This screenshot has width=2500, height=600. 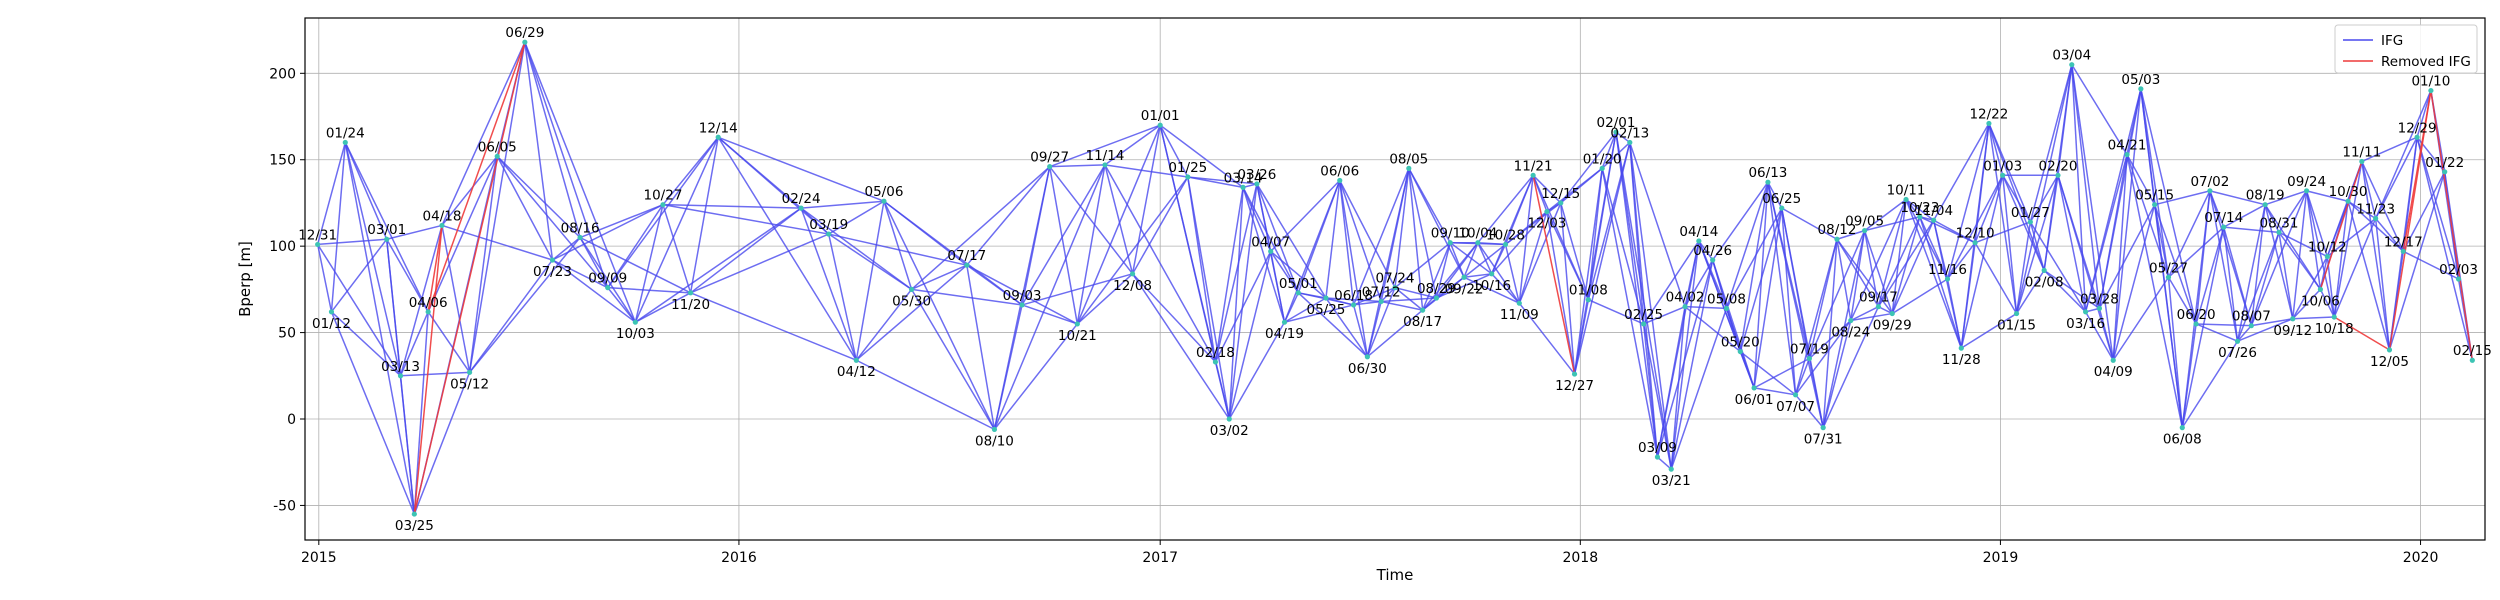 What do you see at coordinates (1243, 178) in the screenshot?
I see `acquisition-label: 03/14` at bounding box center [1243, 178].